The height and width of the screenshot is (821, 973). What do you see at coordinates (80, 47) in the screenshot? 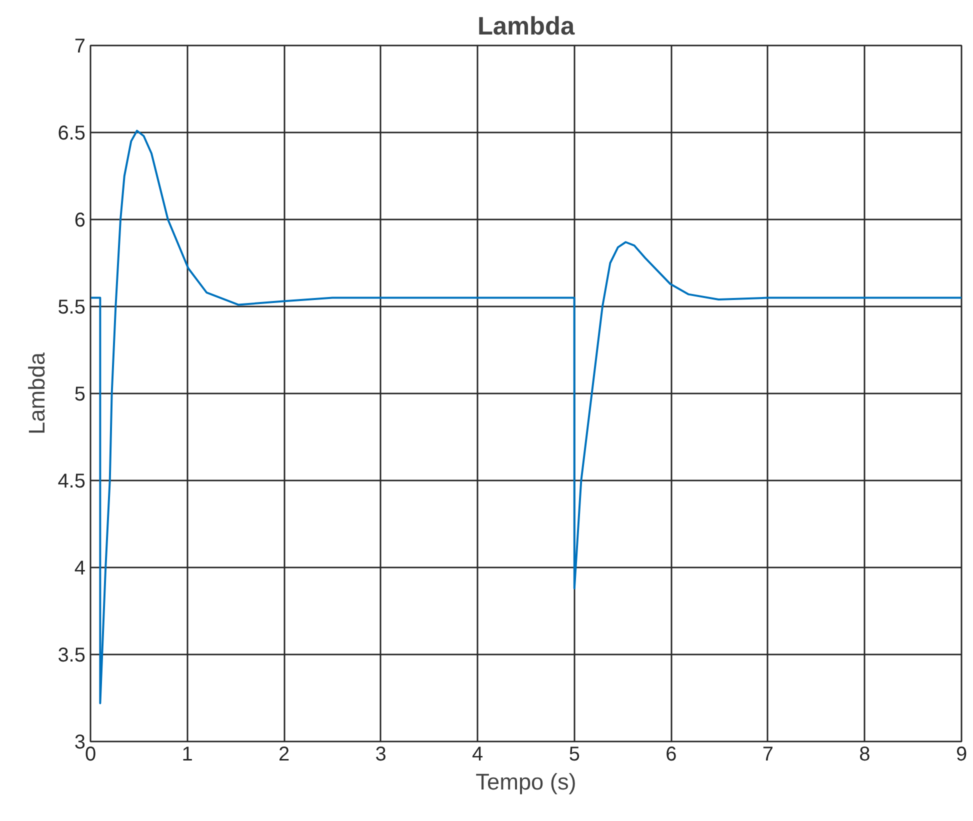
I see `y-tick-label: 7` at bounding box center [80, 47].